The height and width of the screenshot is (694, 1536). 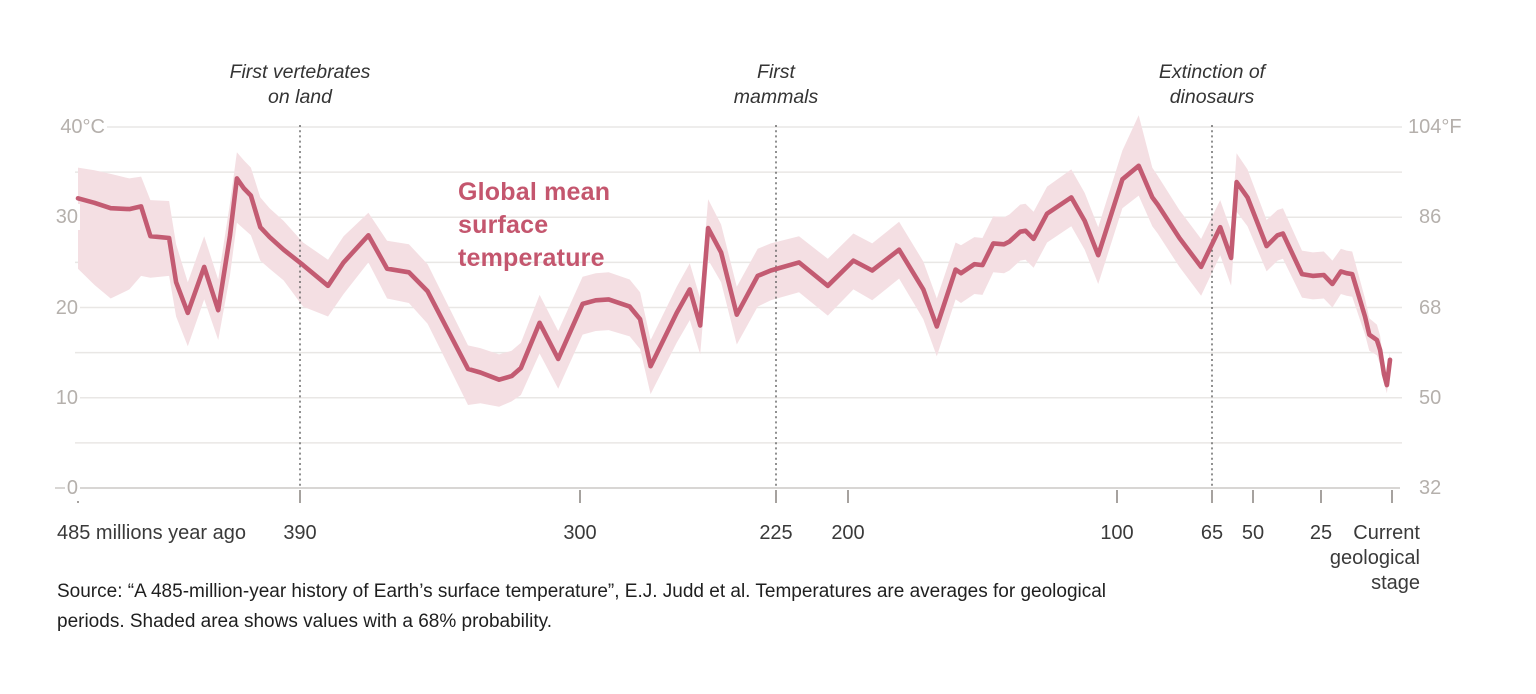 What do you see at coordinates (776, 84) in the screenshot?
I see `event-annotation: First mammals` at bounding box center [776, 84].